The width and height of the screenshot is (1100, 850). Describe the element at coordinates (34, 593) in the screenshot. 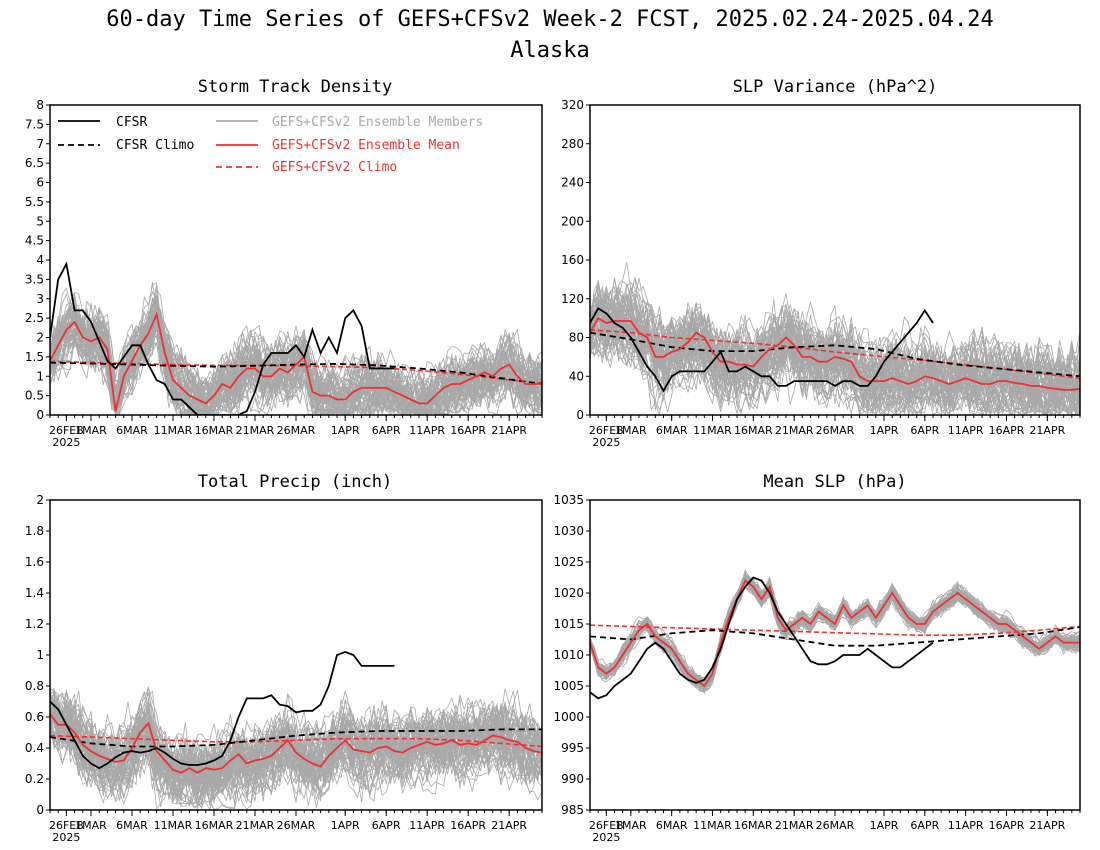

I see `y-tick-label: 1.4` at that location.